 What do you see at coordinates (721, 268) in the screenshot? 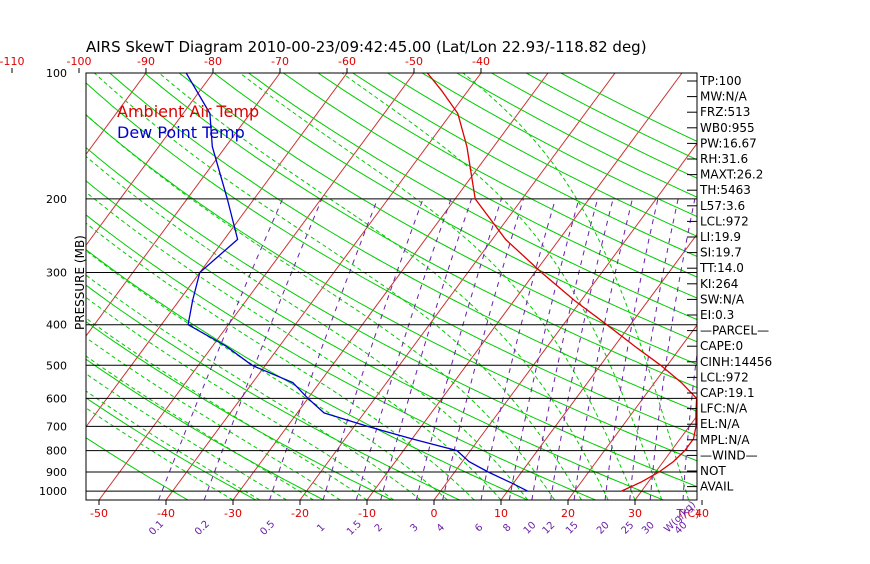
I see `stats-entry: TT:14.0` at bounding box center [721, 268].